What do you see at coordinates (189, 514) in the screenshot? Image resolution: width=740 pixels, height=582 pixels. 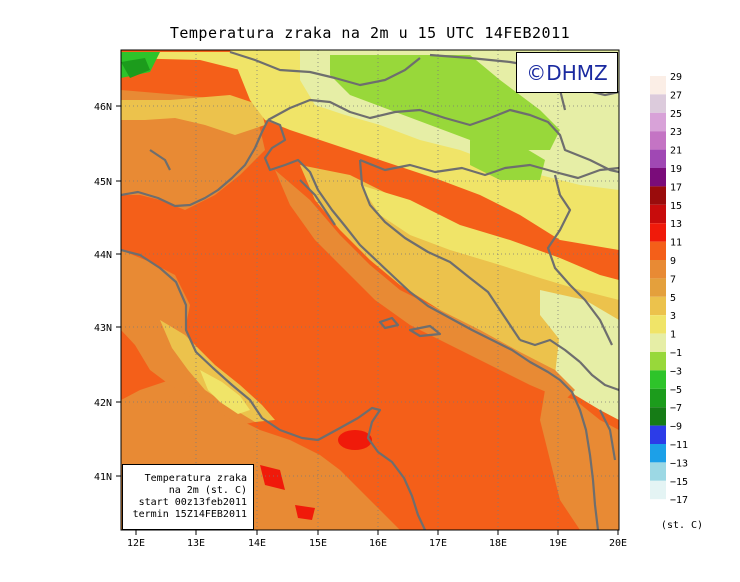 I see `info-line-4: termin 15Z14FEB2011` at bounding box center [189, 514].